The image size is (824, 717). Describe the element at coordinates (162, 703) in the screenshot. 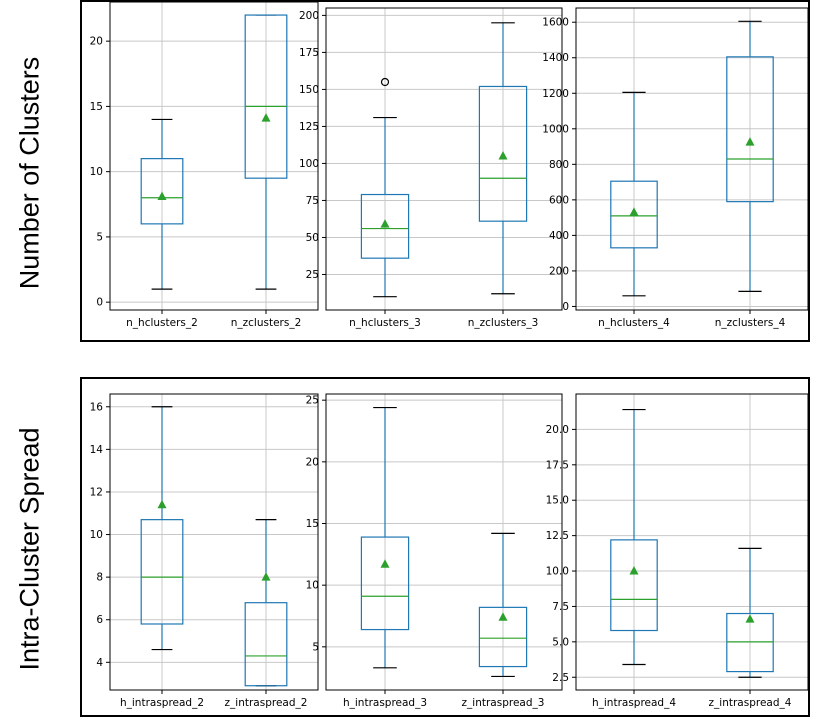

I see `x-tick-label: h_intraspread_2` at that location.